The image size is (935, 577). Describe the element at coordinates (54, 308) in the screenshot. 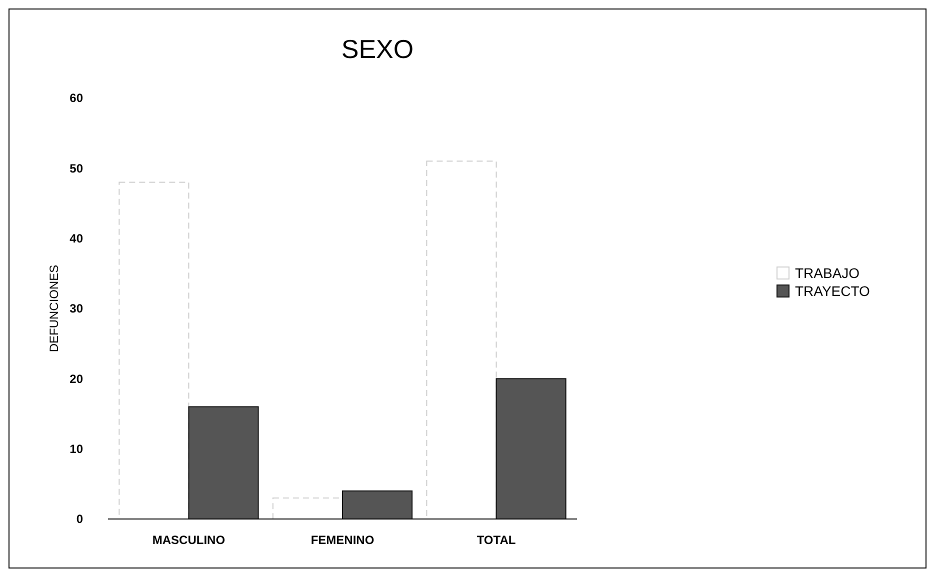

I see `y-axis-title: DEFUNCIONES` at that location.